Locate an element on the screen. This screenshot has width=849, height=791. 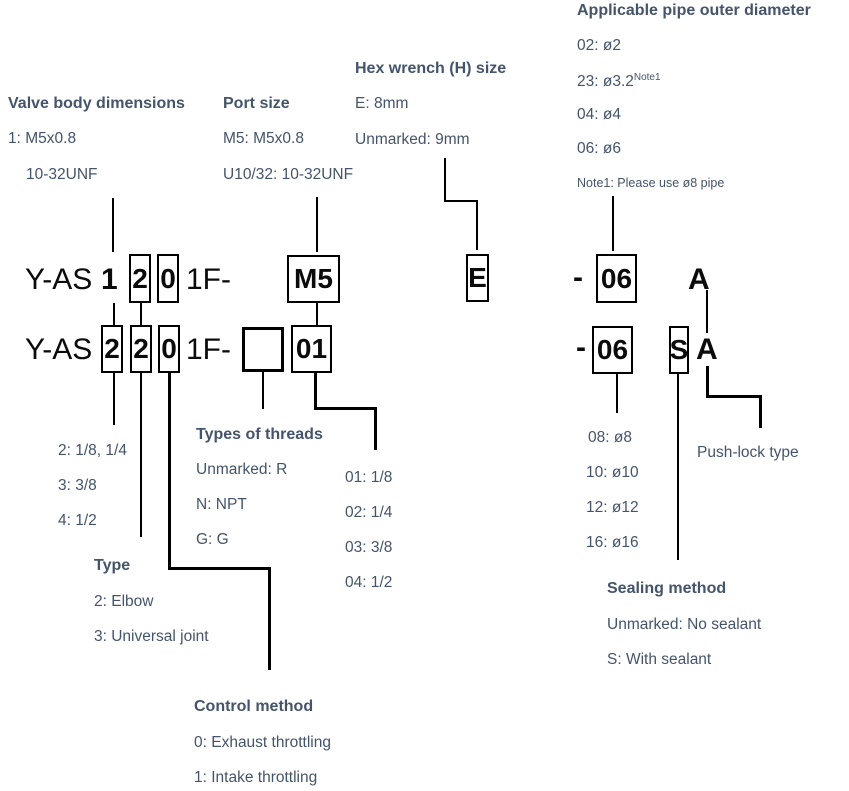
sealing-item: Unmarked: No sealant is located at coordinates (684, 624).